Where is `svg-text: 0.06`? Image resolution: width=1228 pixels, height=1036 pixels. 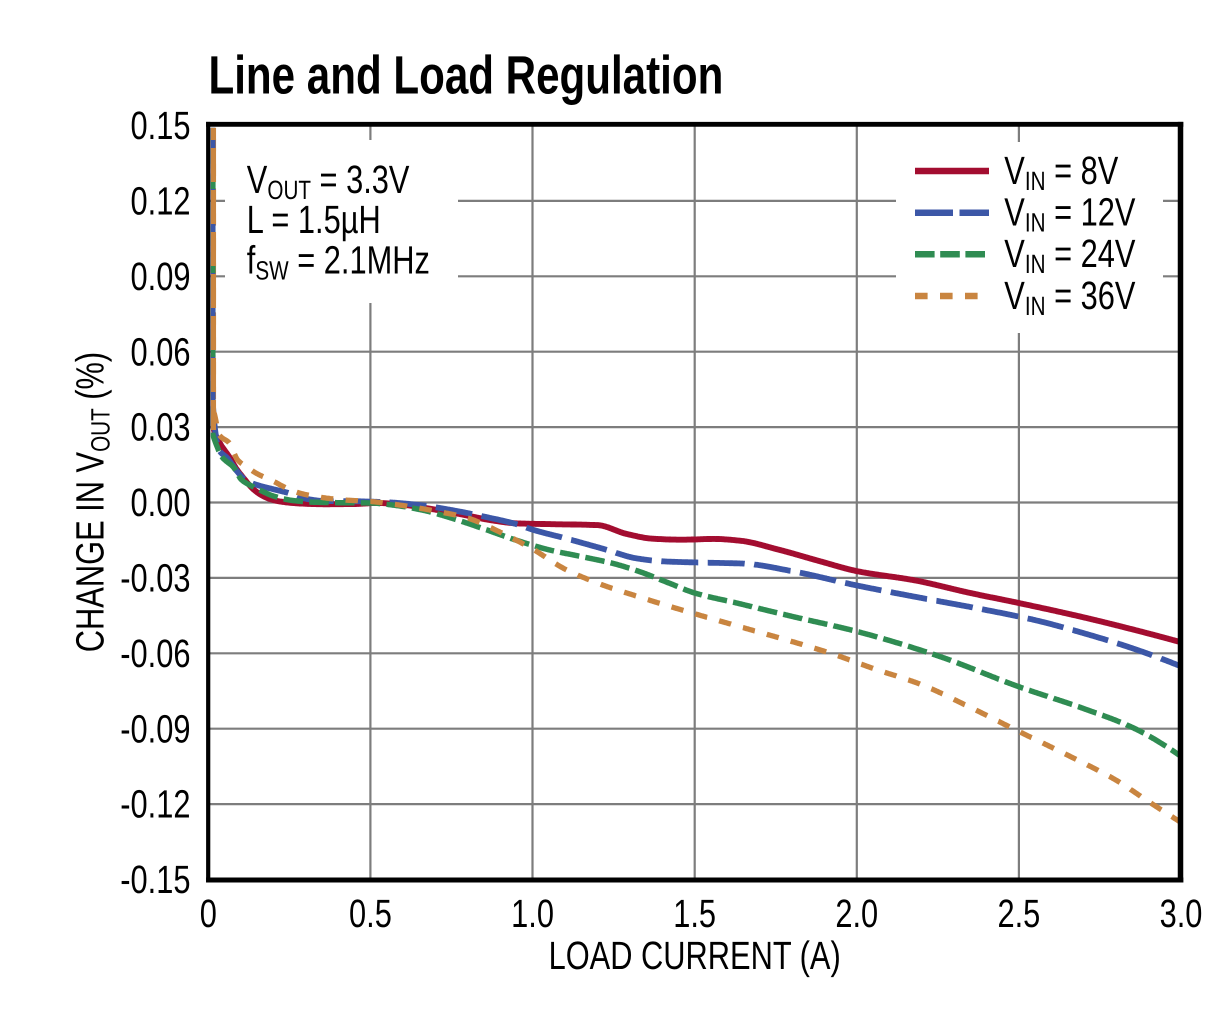
svg-text: 0.06 is located at coordinates (161, 352).